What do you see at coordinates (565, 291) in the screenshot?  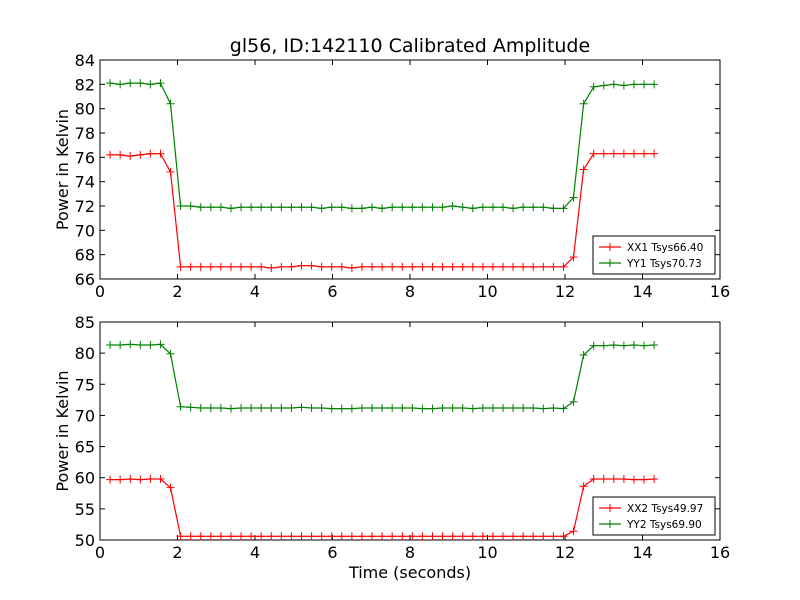 I see `chart-1-x-tick-label: 12` at bounding box center [565, 291].